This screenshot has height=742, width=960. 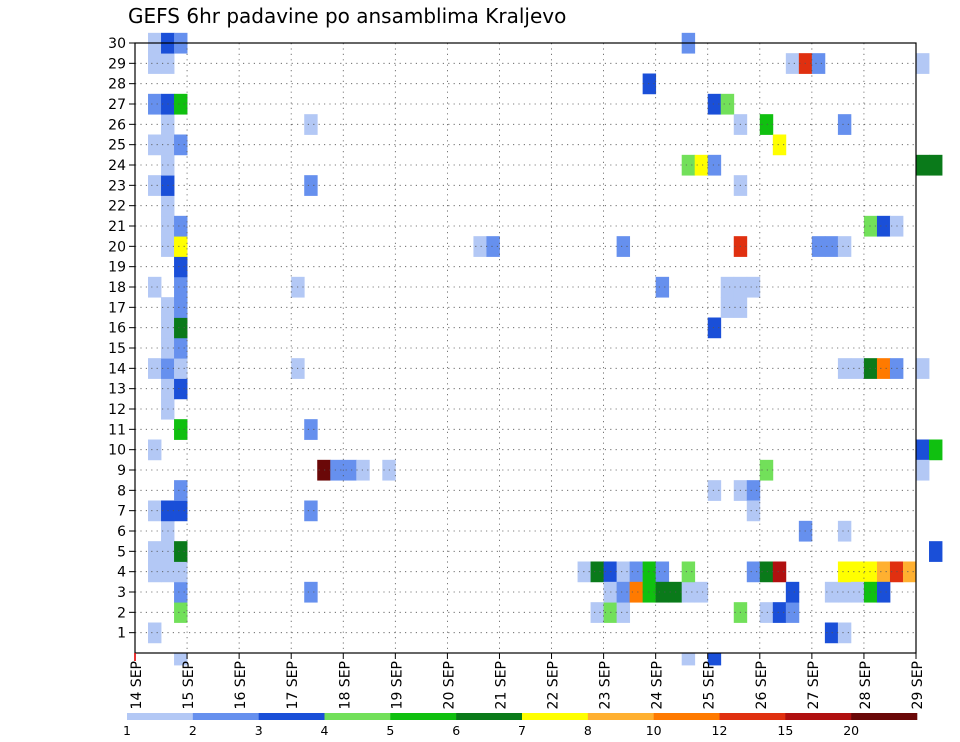 I want to click on x-tick-label: 16 SEP, so click(x=241, y=685).